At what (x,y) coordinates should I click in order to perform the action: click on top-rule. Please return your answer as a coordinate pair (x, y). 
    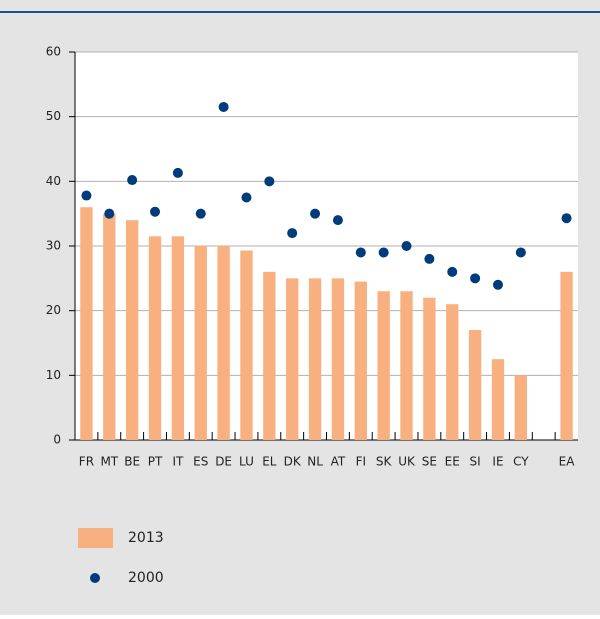
    Looking at the image, I should click on (300, 12).